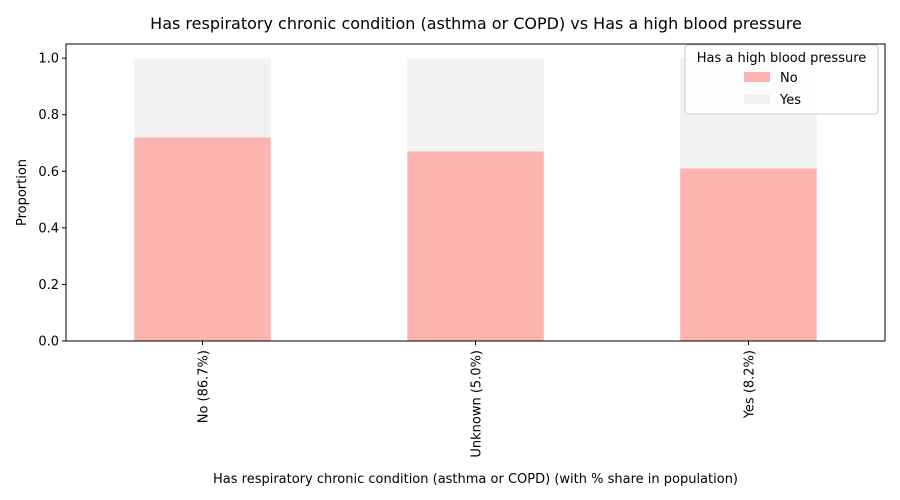  I want to click on legend-swatch-no, so click(757, 77).